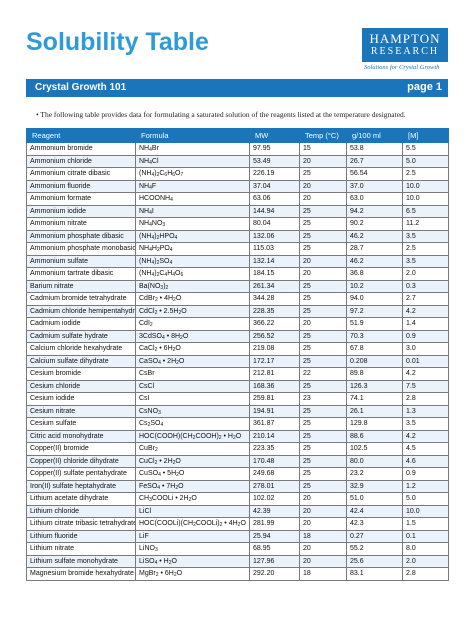  What do you see at coordinates (425, 349) in the screenshot?
I see `molarity-cell: 3.0` at bounding box center [425, 349].